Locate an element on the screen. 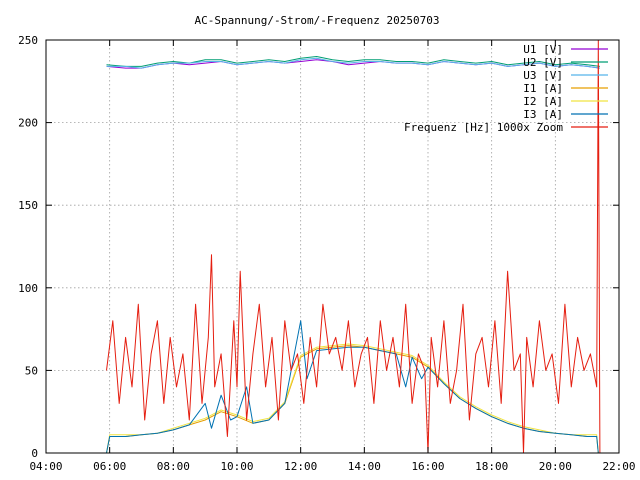  y-tick-label: 0 is located at coordinates (34, 453).